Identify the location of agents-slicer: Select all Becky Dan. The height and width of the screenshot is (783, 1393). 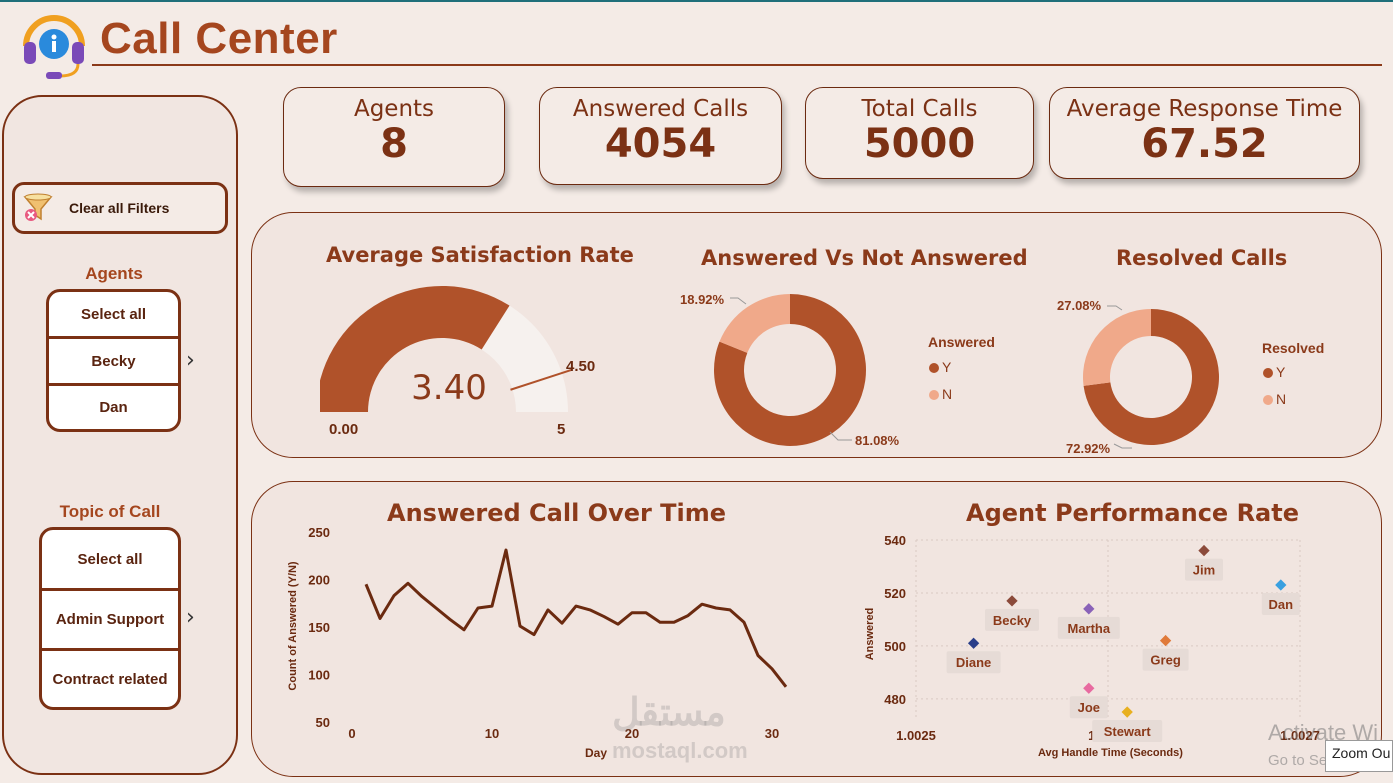
(113, 360).